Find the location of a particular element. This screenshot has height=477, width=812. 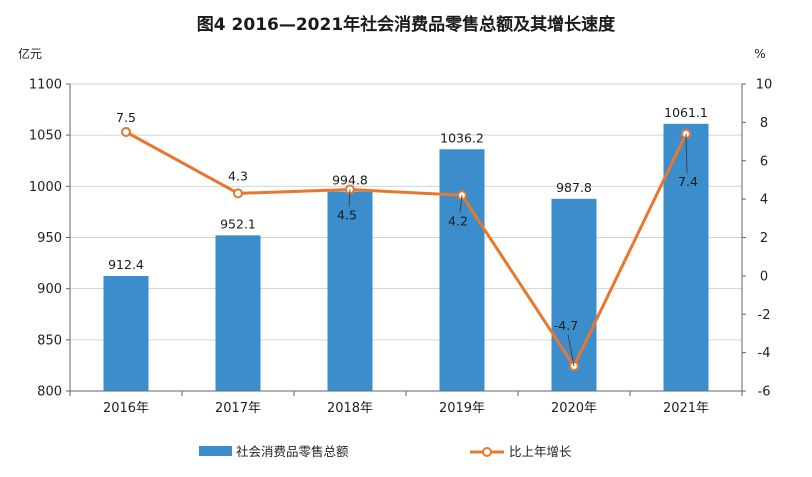

bar-value-label: 952.1 is located at coordinates (238, 223).